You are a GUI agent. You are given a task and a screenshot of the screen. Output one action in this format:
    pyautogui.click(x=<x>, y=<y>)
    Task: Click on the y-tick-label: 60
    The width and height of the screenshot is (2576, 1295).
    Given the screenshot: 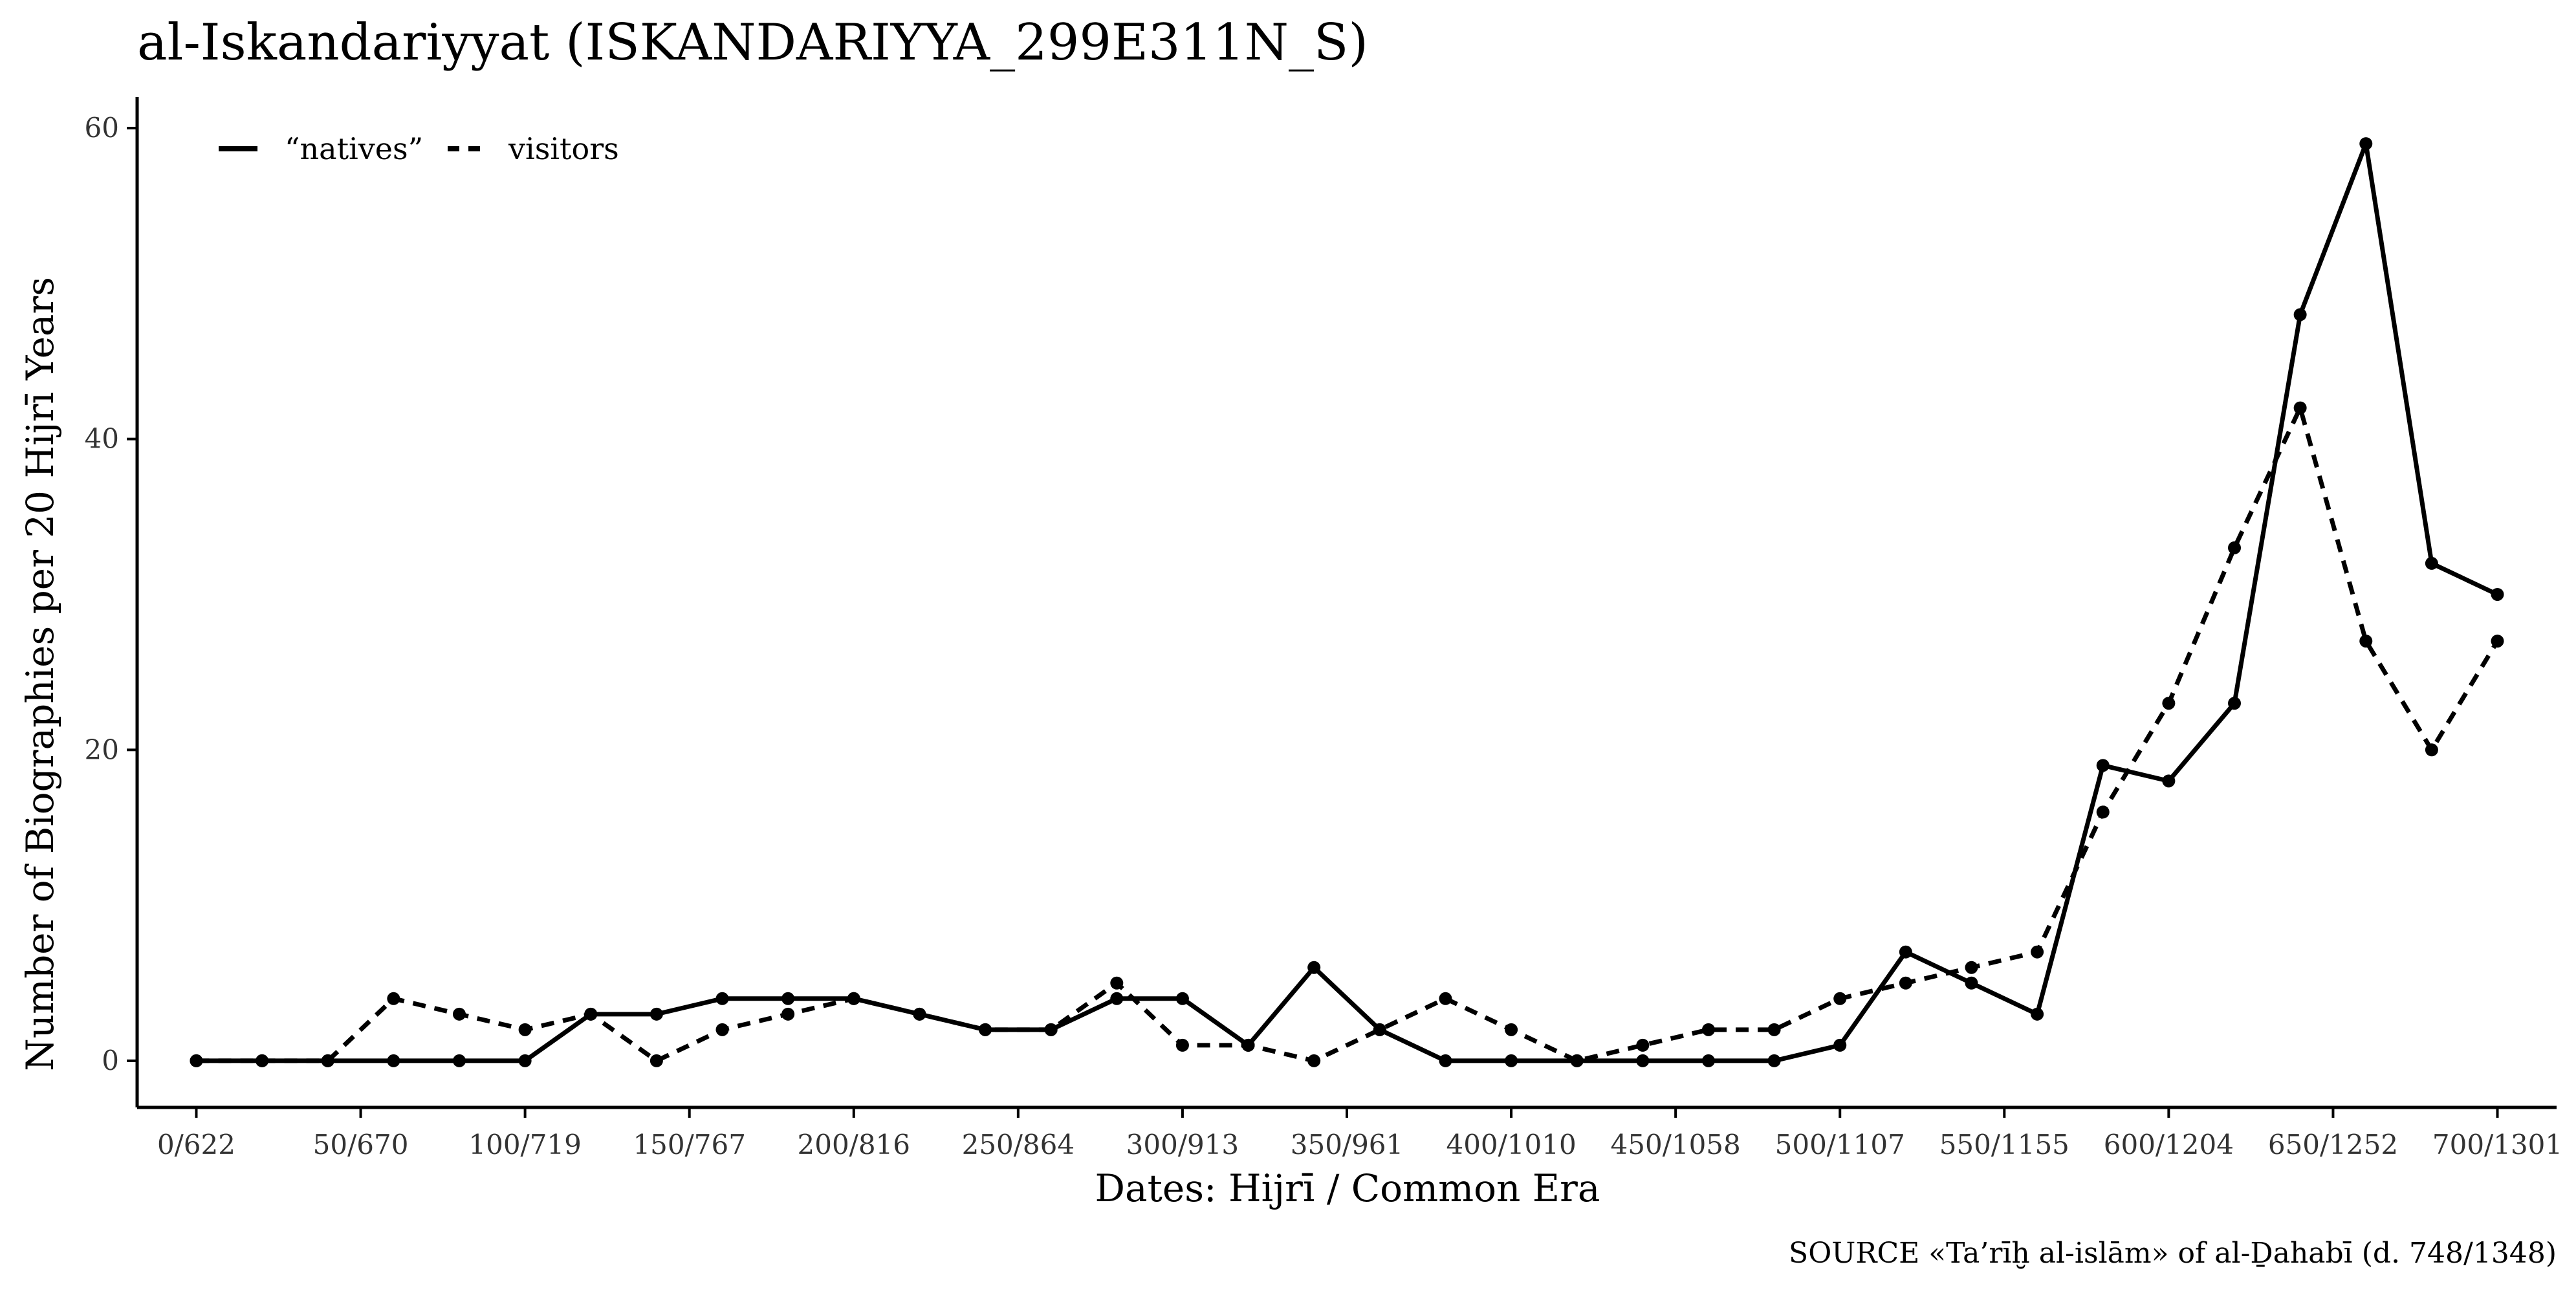 What is the action you would take?
    pyautogui.click(x=102, y=128)
    